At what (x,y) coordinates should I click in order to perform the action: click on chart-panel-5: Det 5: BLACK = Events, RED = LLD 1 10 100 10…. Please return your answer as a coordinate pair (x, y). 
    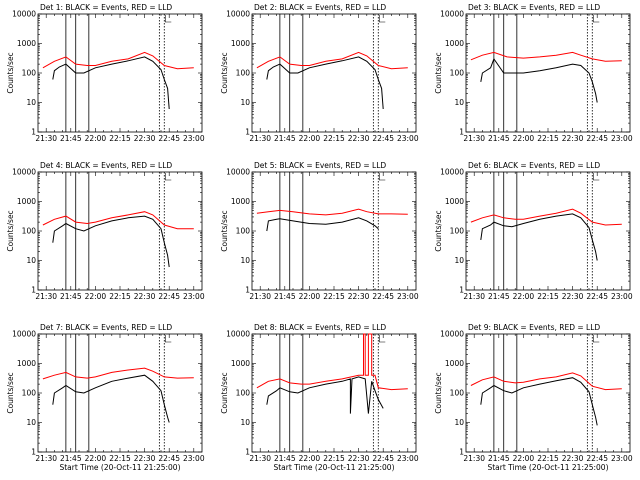
    Looking at the image, I should click on (319, 231).